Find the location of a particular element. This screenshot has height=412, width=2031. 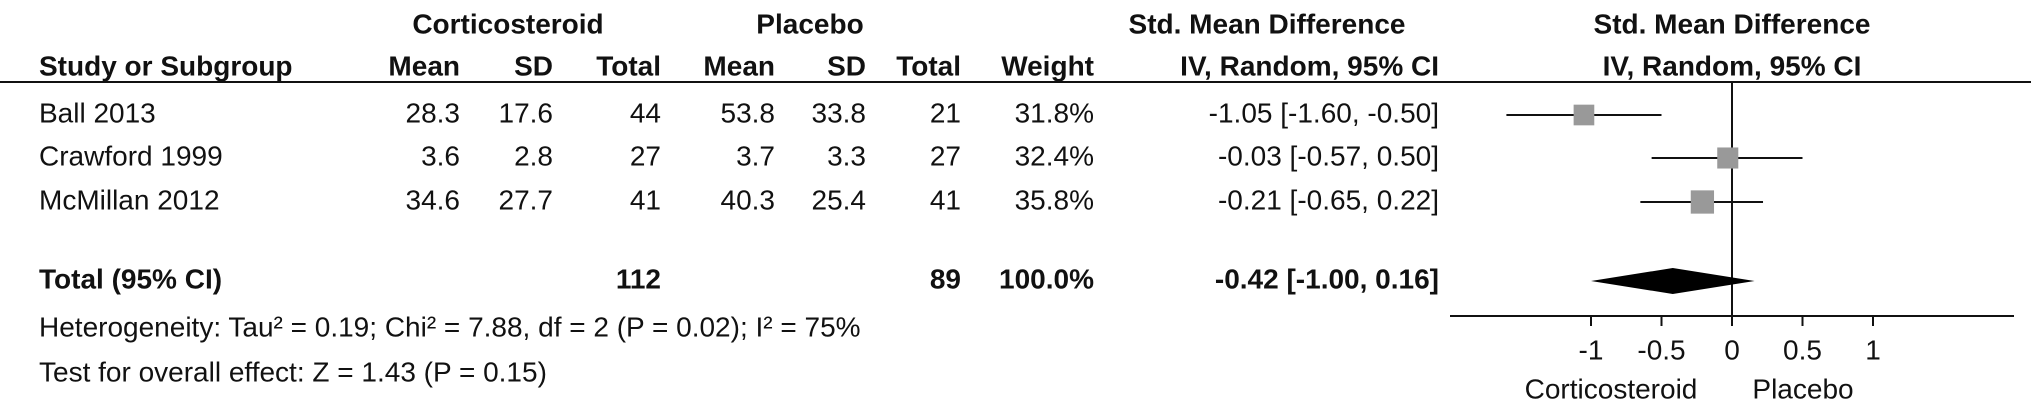

plot-method-header: IV, Random, 95% CI is located at coordinates (1732, 65).